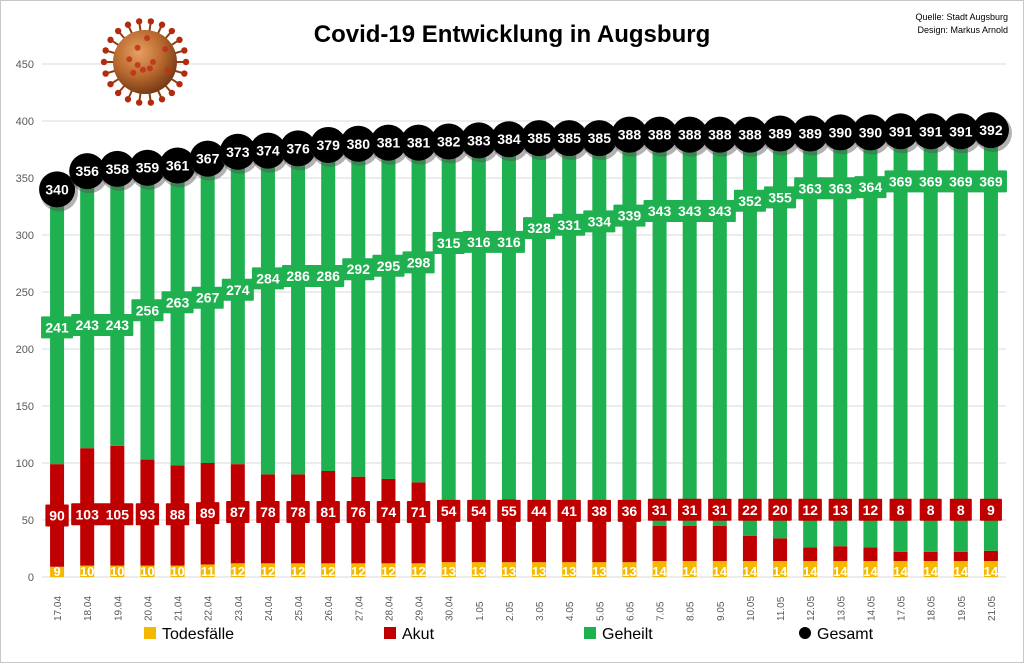 The height and width of the screenshot is (663, 1024). I want to click on akut-label-text: 36, so click(630, 511).